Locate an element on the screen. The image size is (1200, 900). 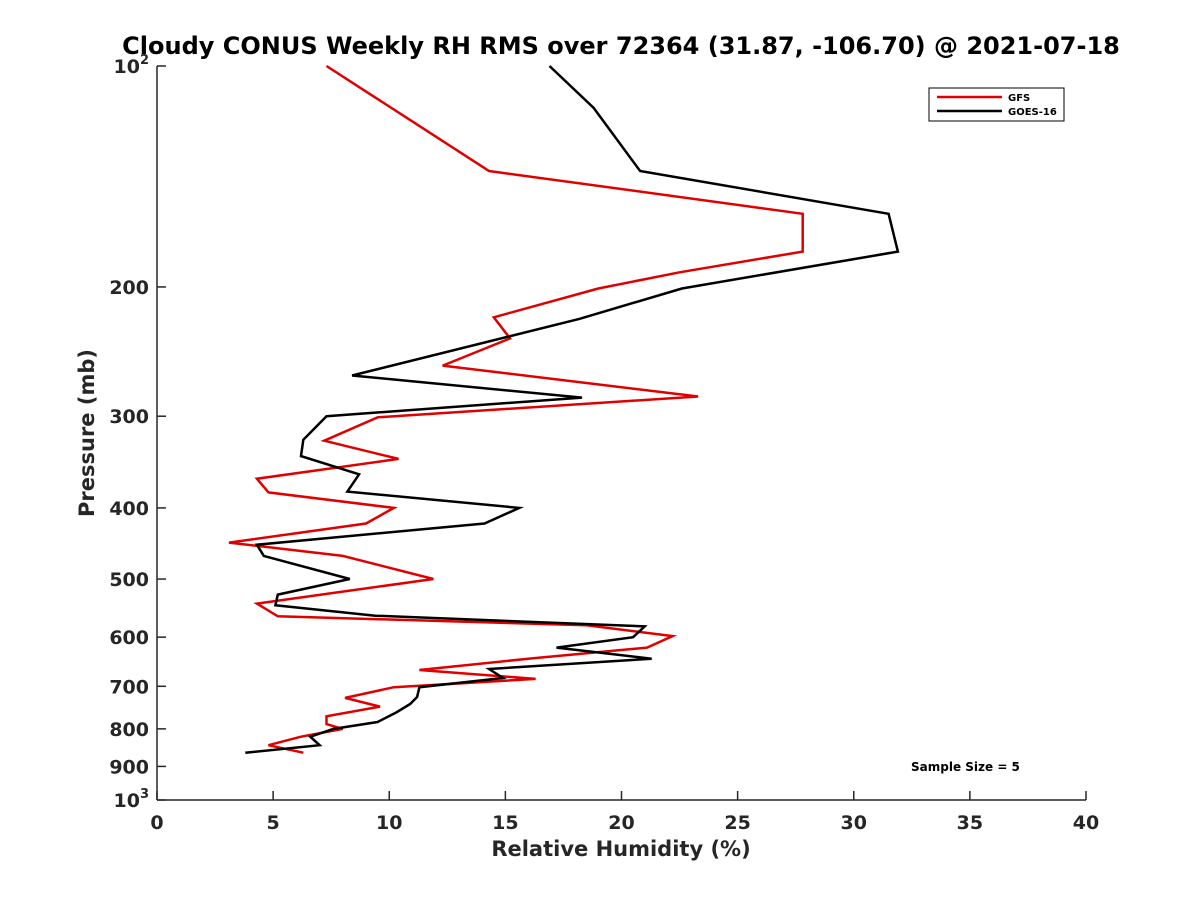
x-tick-label: 10 is located at coordinates (389, 823).